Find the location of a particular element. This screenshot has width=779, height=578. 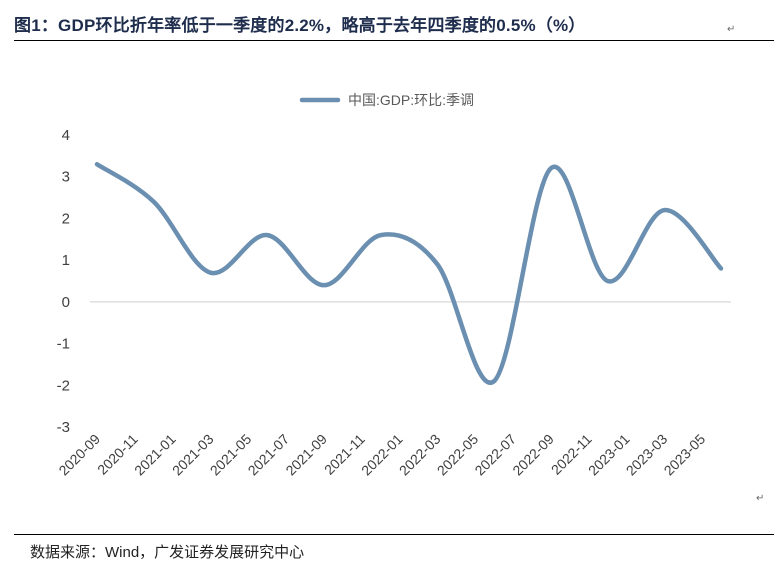

paragraph-mark: ↵ is located at coordinates (731, 29).